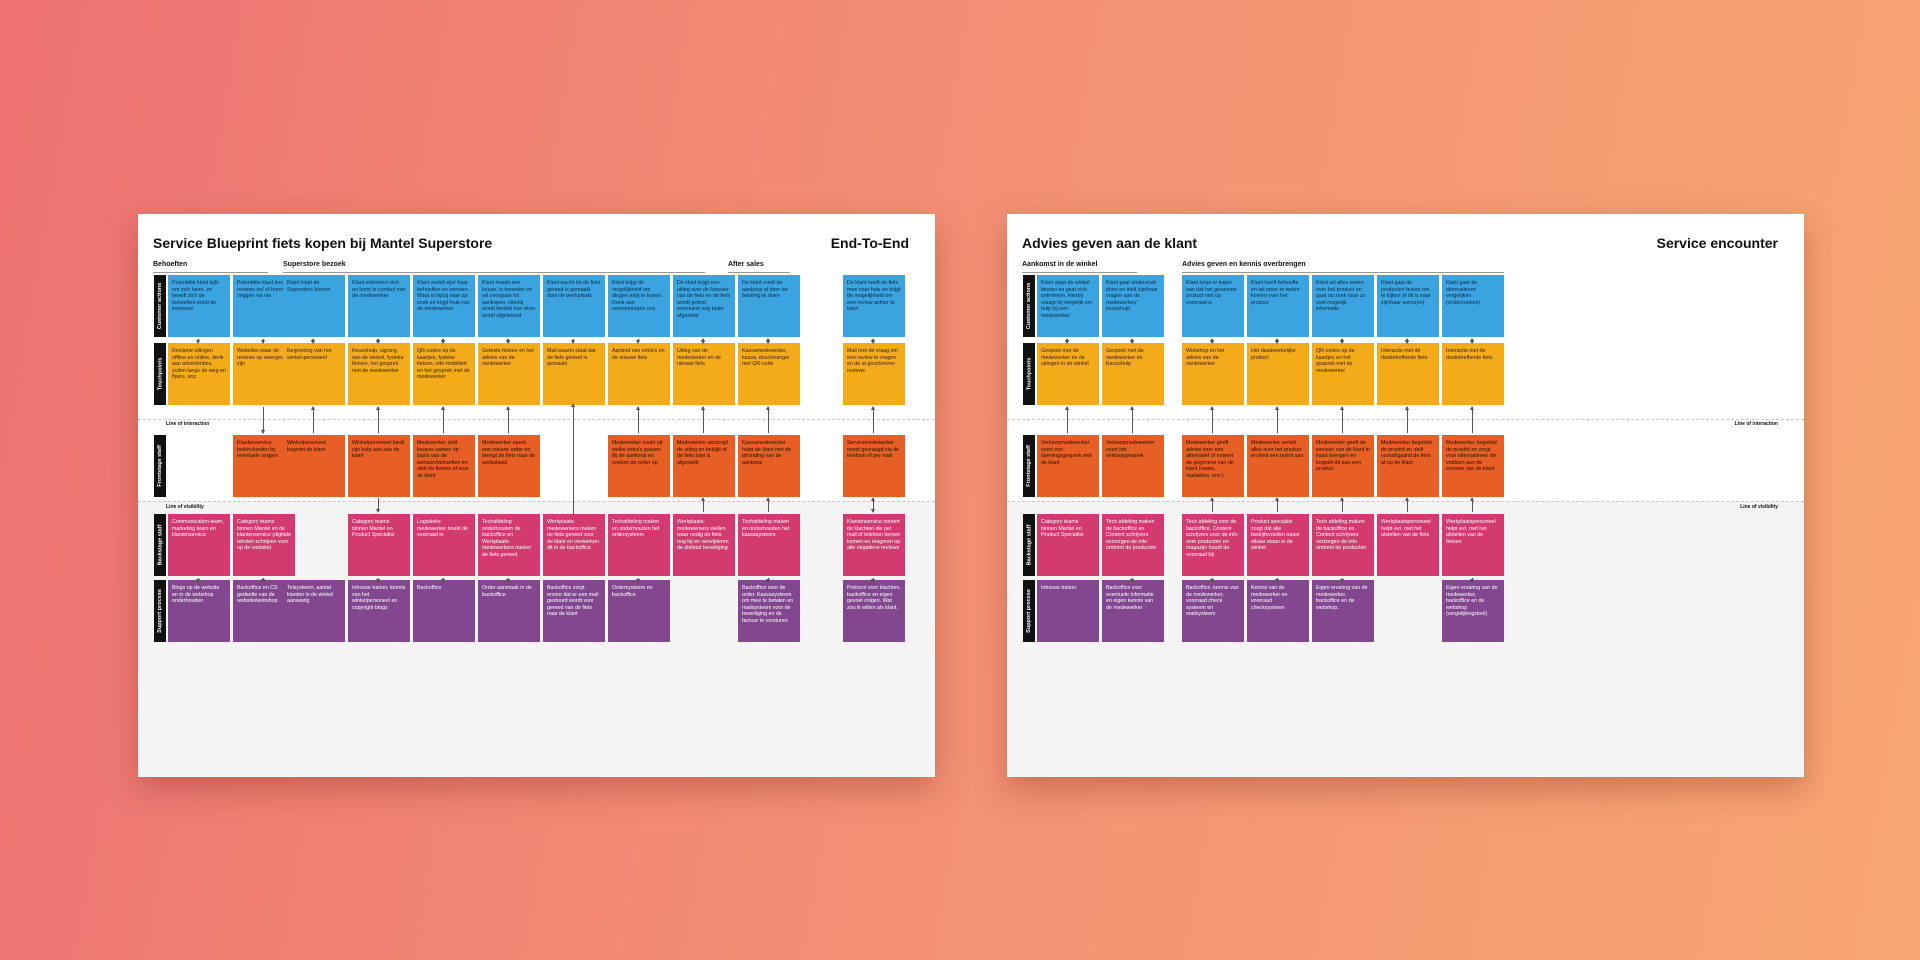  Describe the element at coordinates (1110, 243) in the screenshot. I see `poster-title: Advies geven aan de klant` at that location.